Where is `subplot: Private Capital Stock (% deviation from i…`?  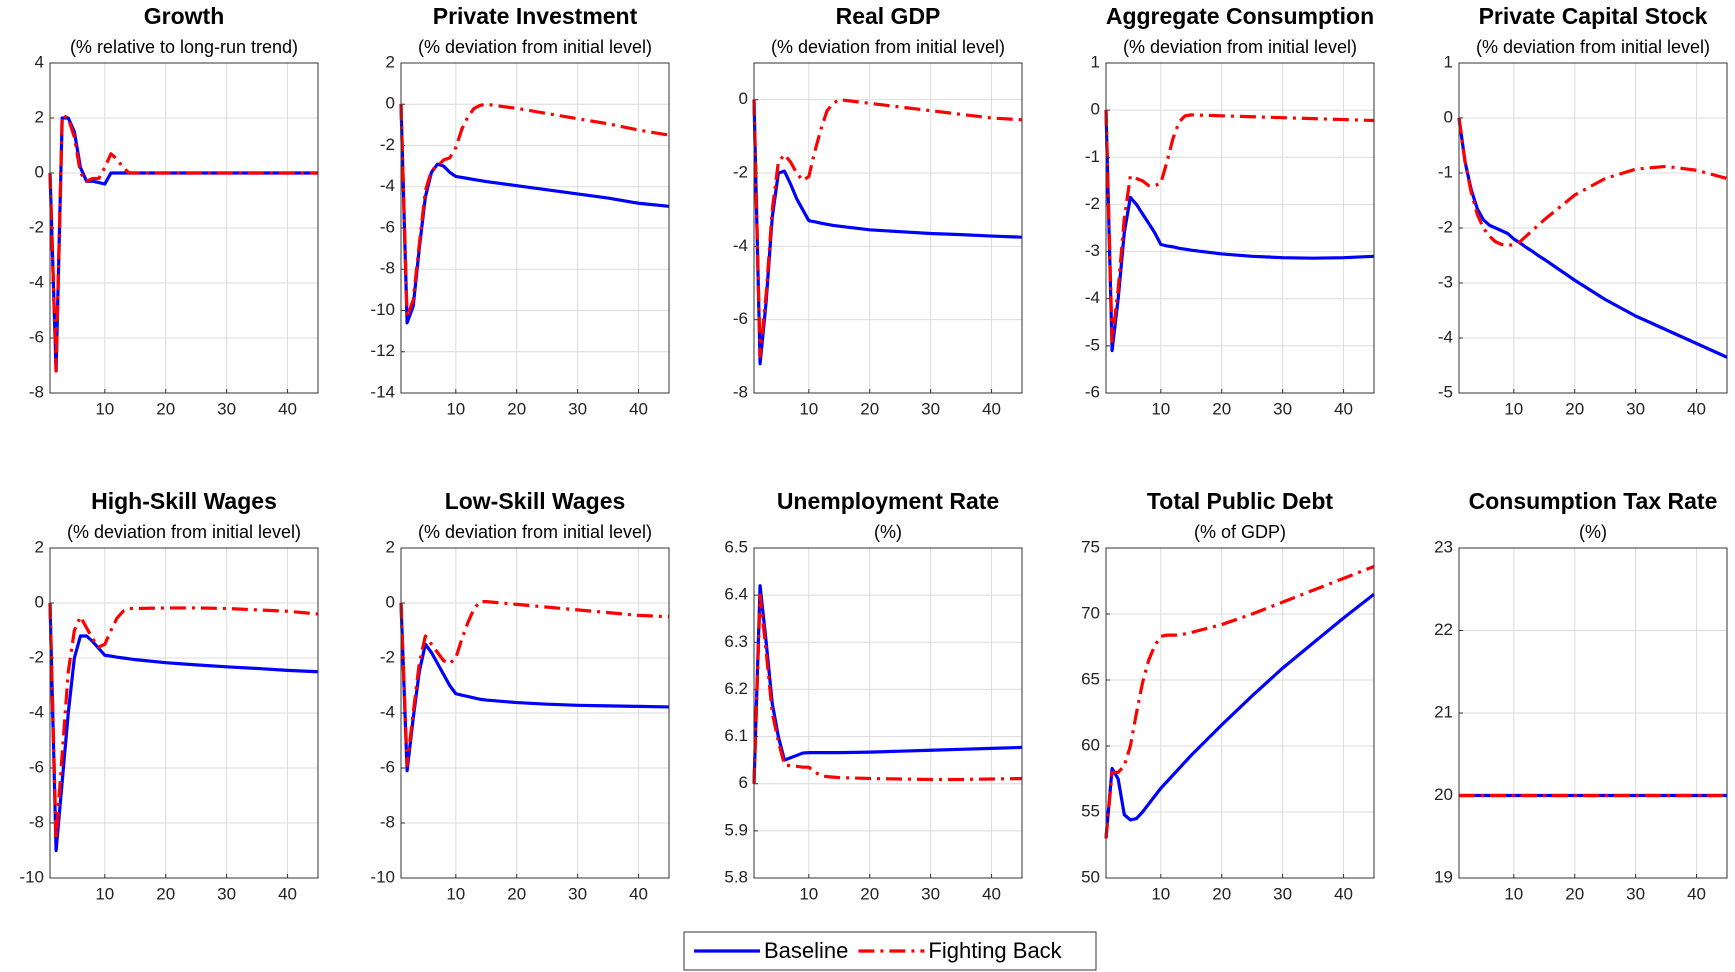
subplot: Private Capital Stock (% deviation from i… is located at coordinates (1583, 210).